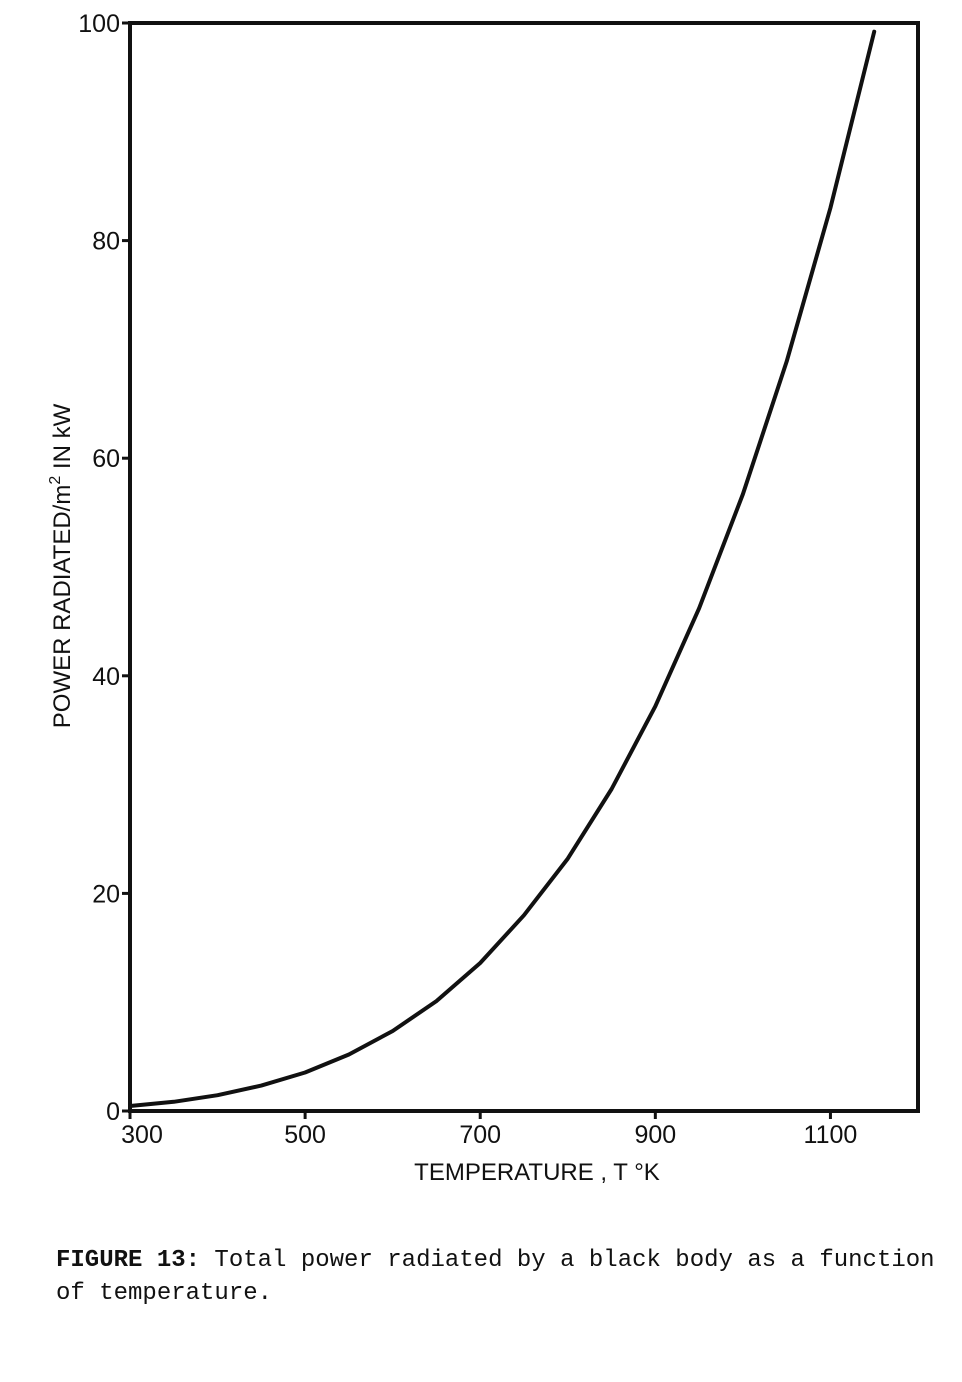 The height and width of the screenshot is (1382, 962). Describe the element at coordinates (480, 1135) in the screenshot. I see `x-tick-label: 700` at that location.